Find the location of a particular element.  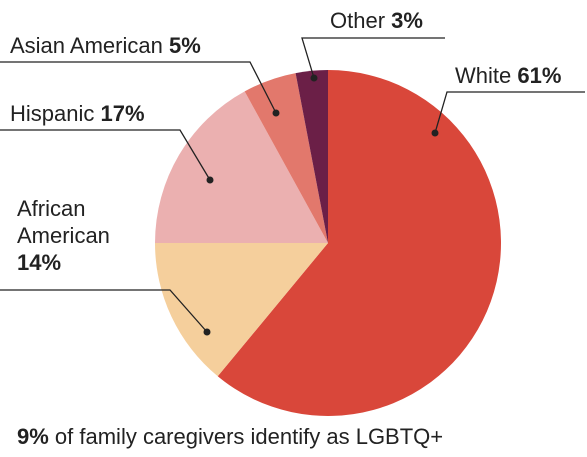

category-name: Other is located at coordinates (358, 20).